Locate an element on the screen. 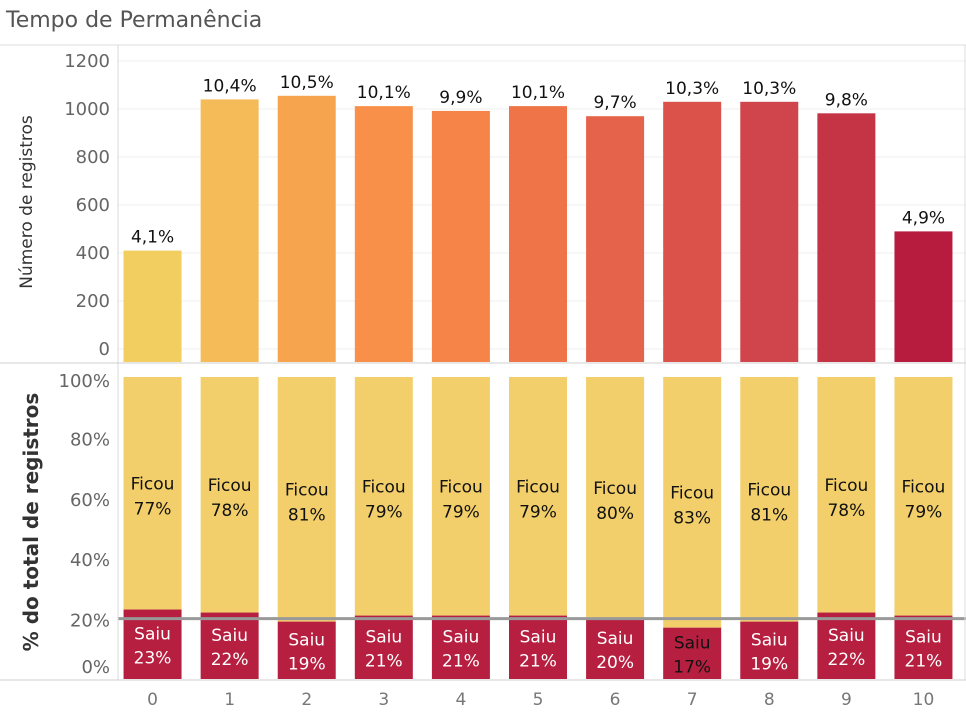 The height and width of the screenshot is (720, 966). y-tick-label-top: 600 is located at coordinates (93, 205).